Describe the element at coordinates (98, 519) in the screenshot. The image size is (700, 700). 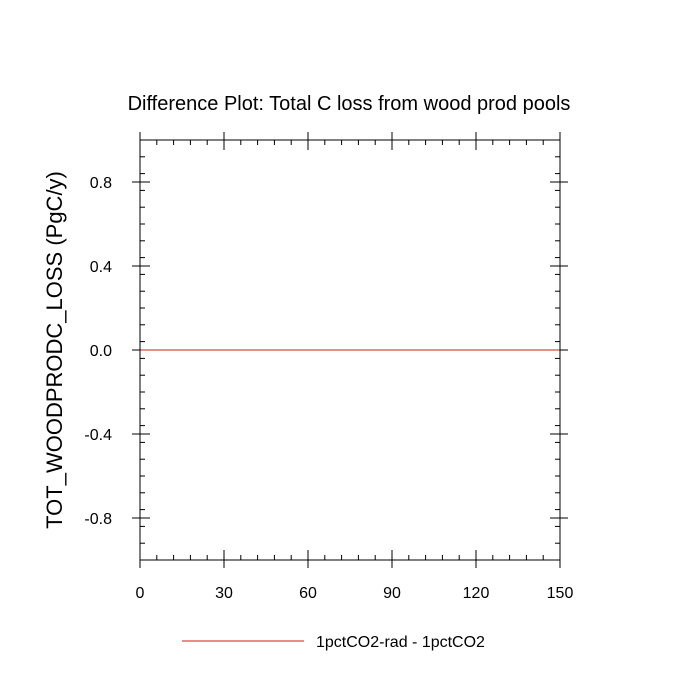
I see `y-tick-label: -0.8` at that location.